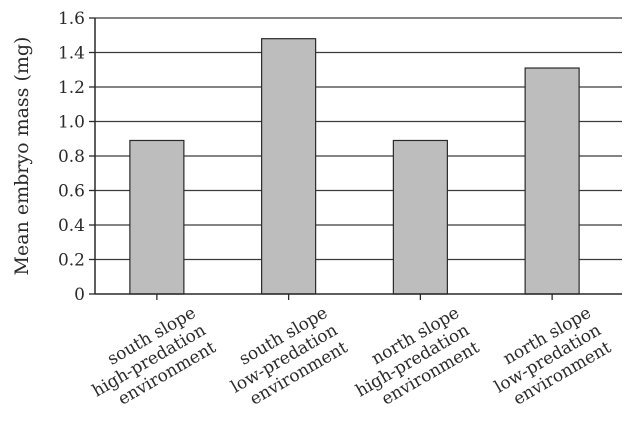  Describe the element at coordinates (79, 295) in the screenshot. I see `y-tick-label: 0` at that location.